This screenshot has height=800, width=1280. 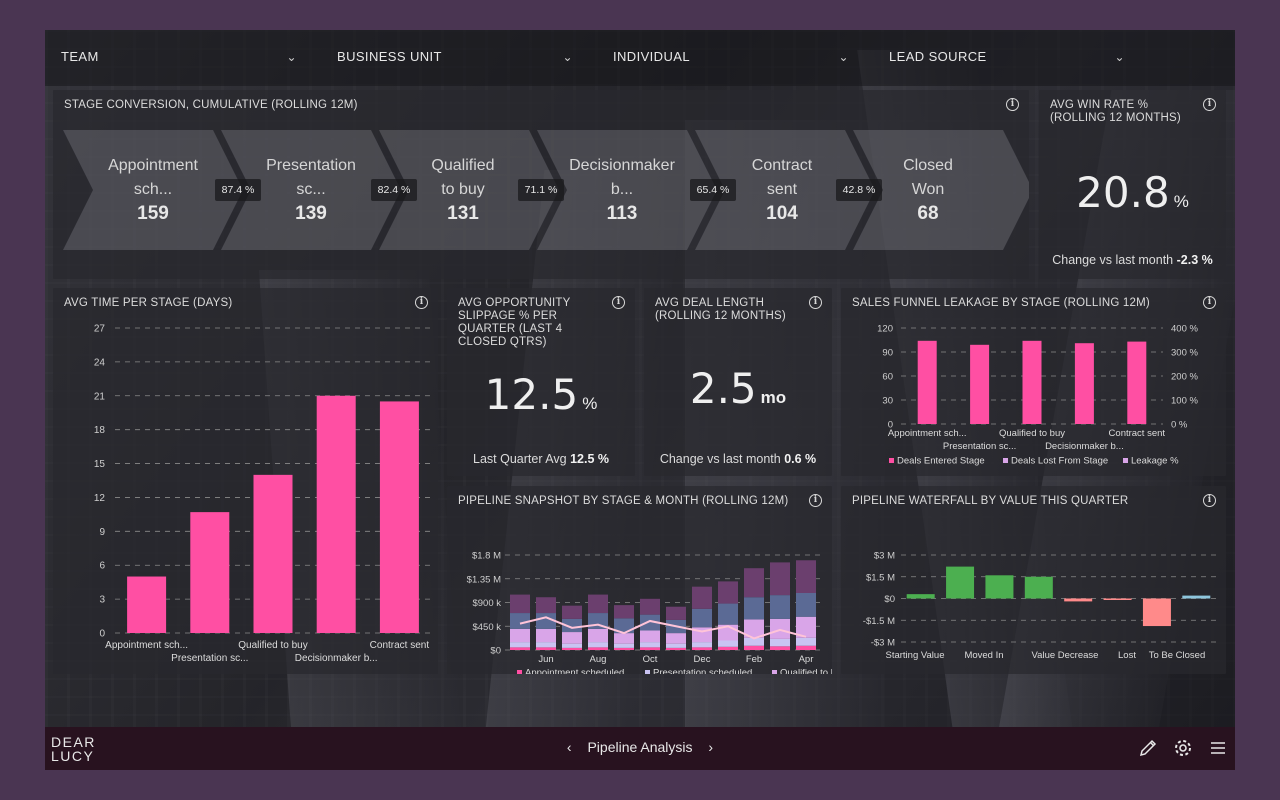 I want to click on stage-label: to buy, so click(x=463, y=189).